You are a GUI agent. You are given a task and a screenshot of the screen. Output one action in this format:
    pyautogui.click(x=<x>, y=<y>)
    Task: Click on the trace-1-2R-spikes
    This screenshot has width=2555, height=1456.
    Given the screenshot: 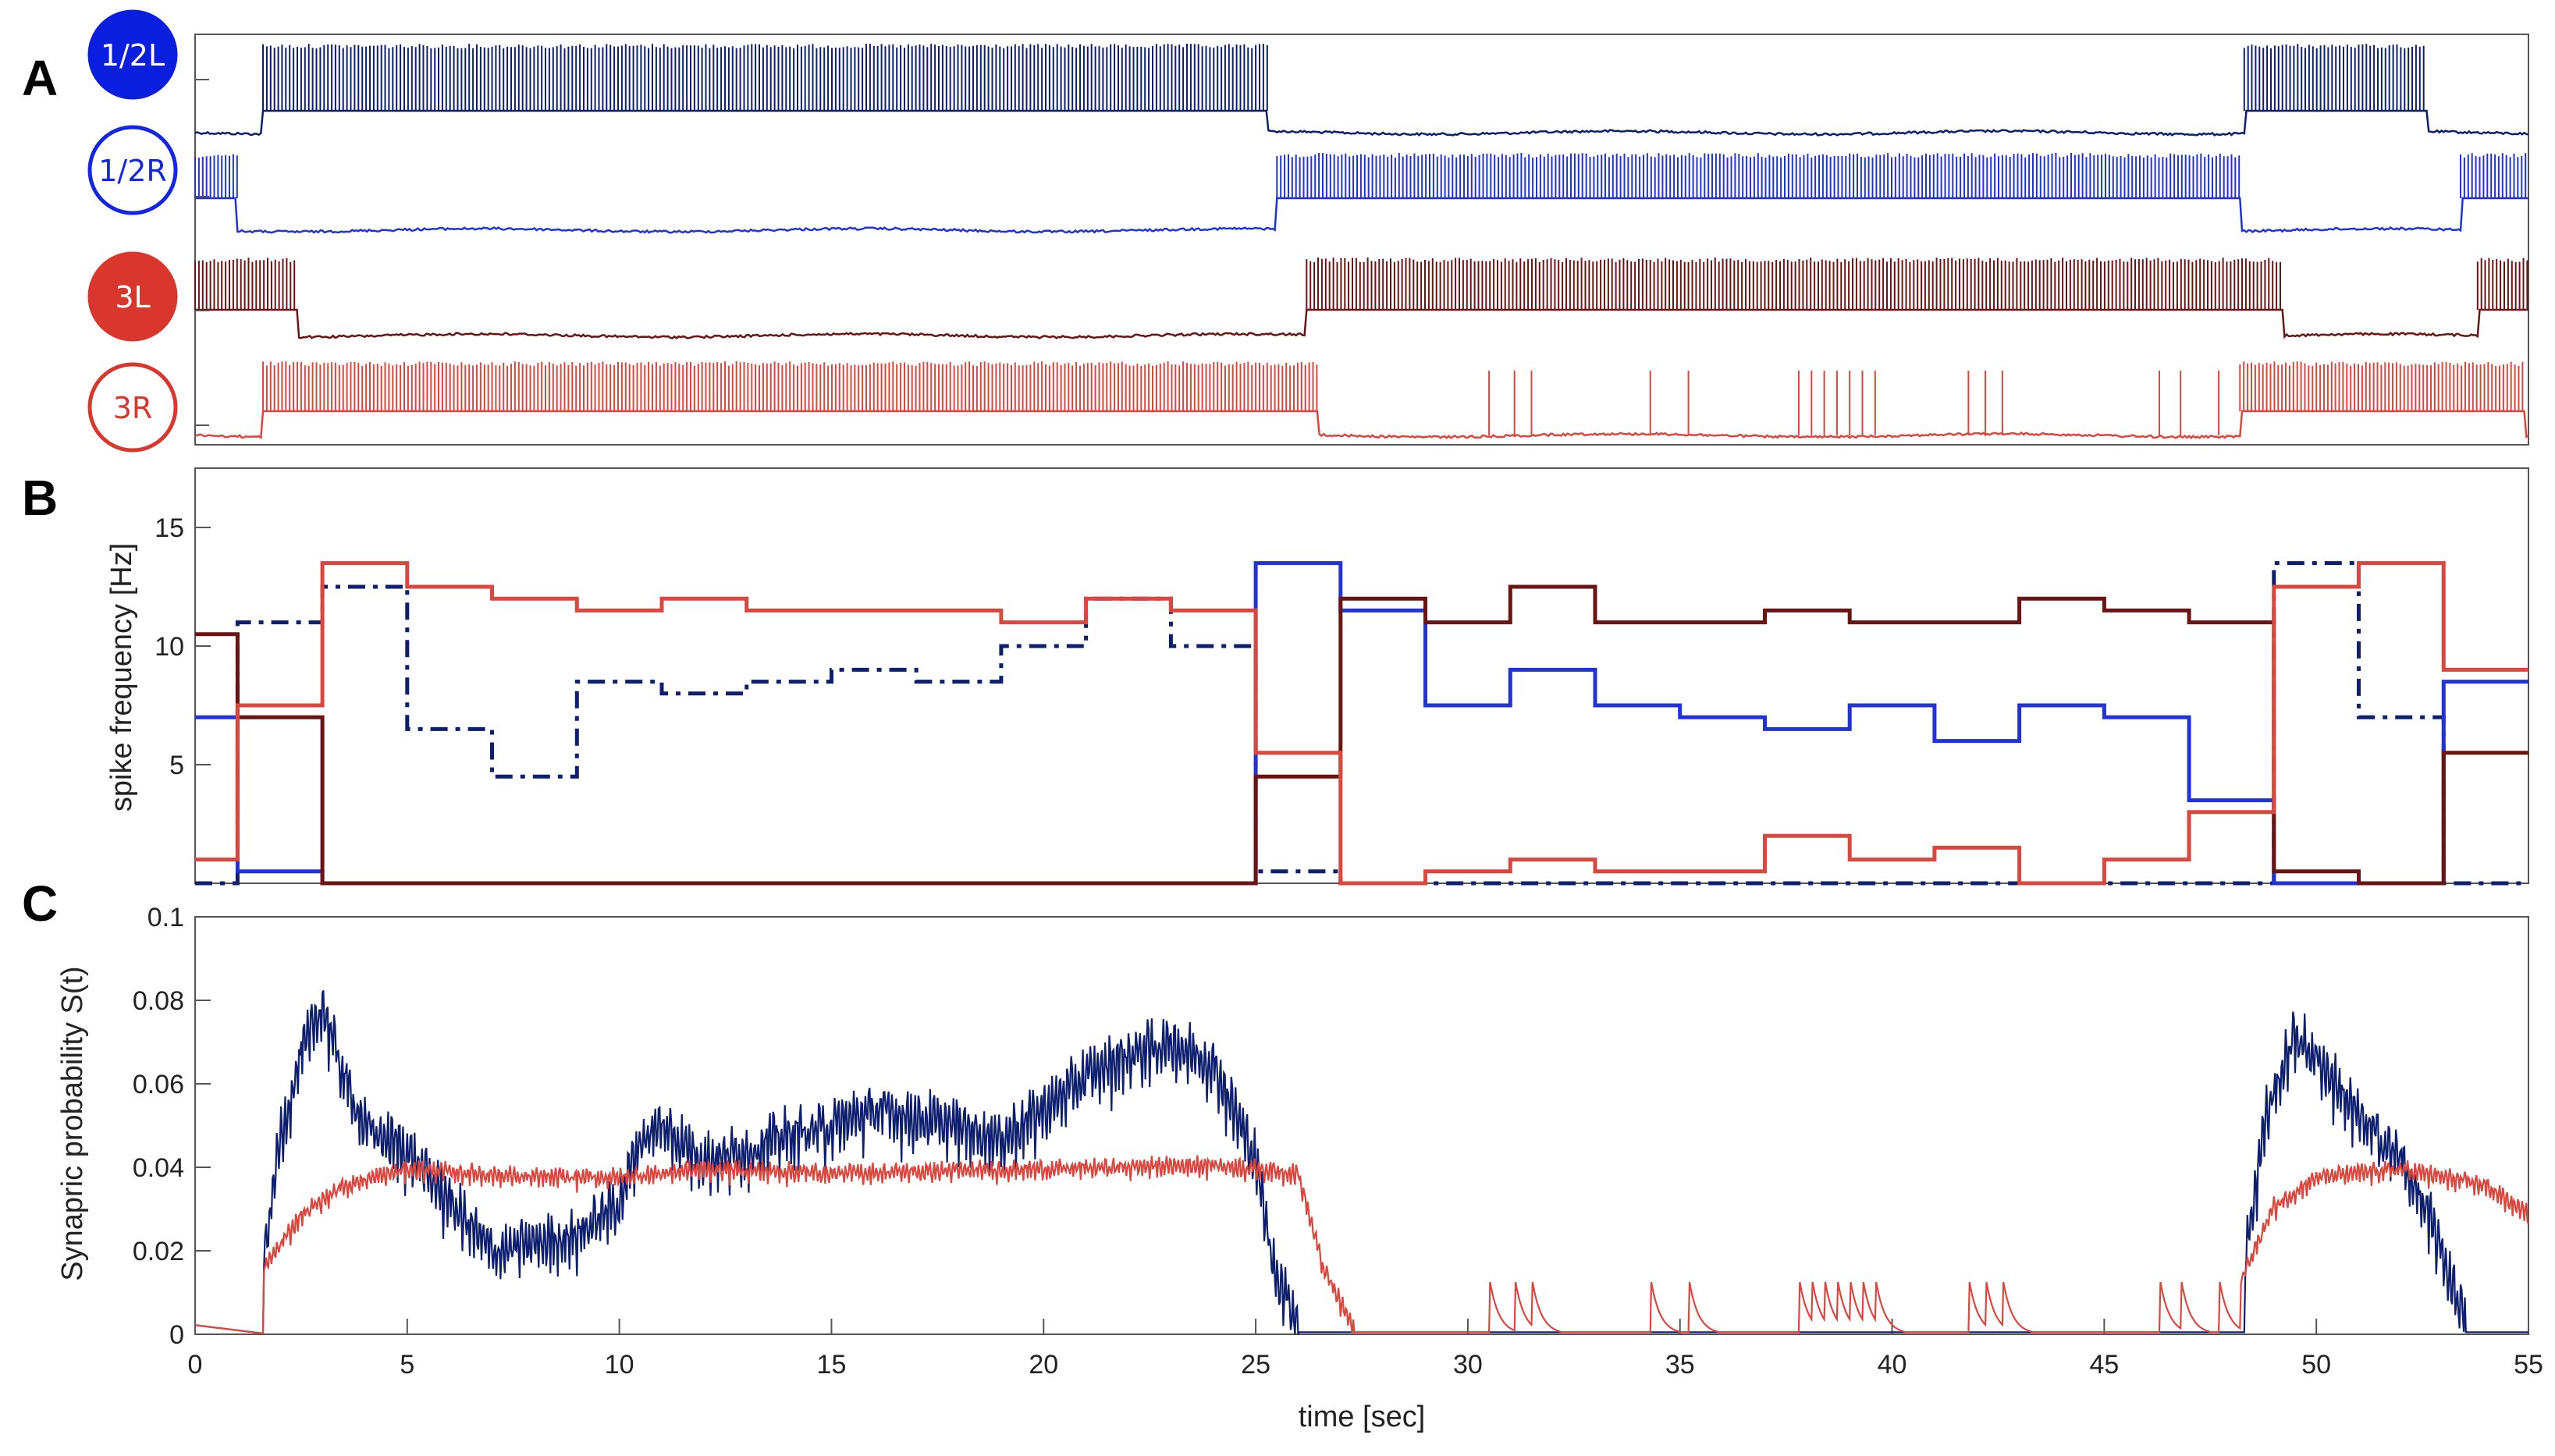 What is the action you would take?
    pyautogui.click(x=1360, y=176)
    